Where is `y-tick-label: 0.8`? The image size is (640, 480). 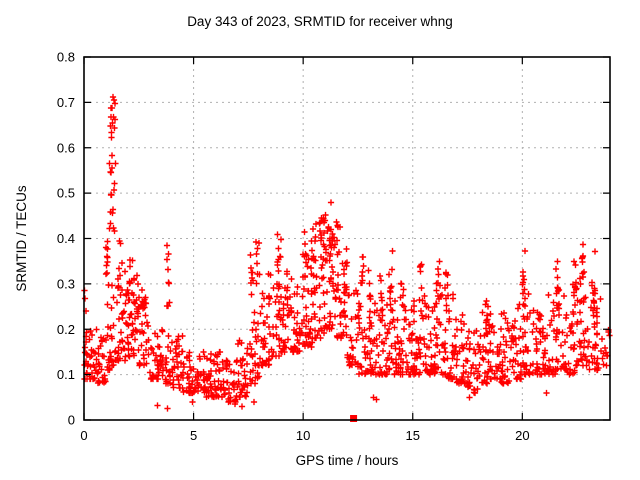 y-tick-label: 0.8 is located at coordinates (66, 57).